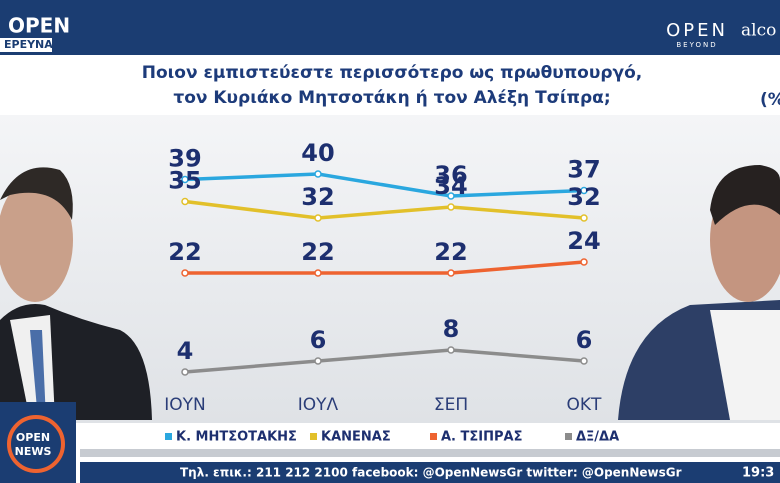  What do you see at coordinates (758, 473) in the screenshot?
I see `clock: 19:3` at bounding box center [758, 473].